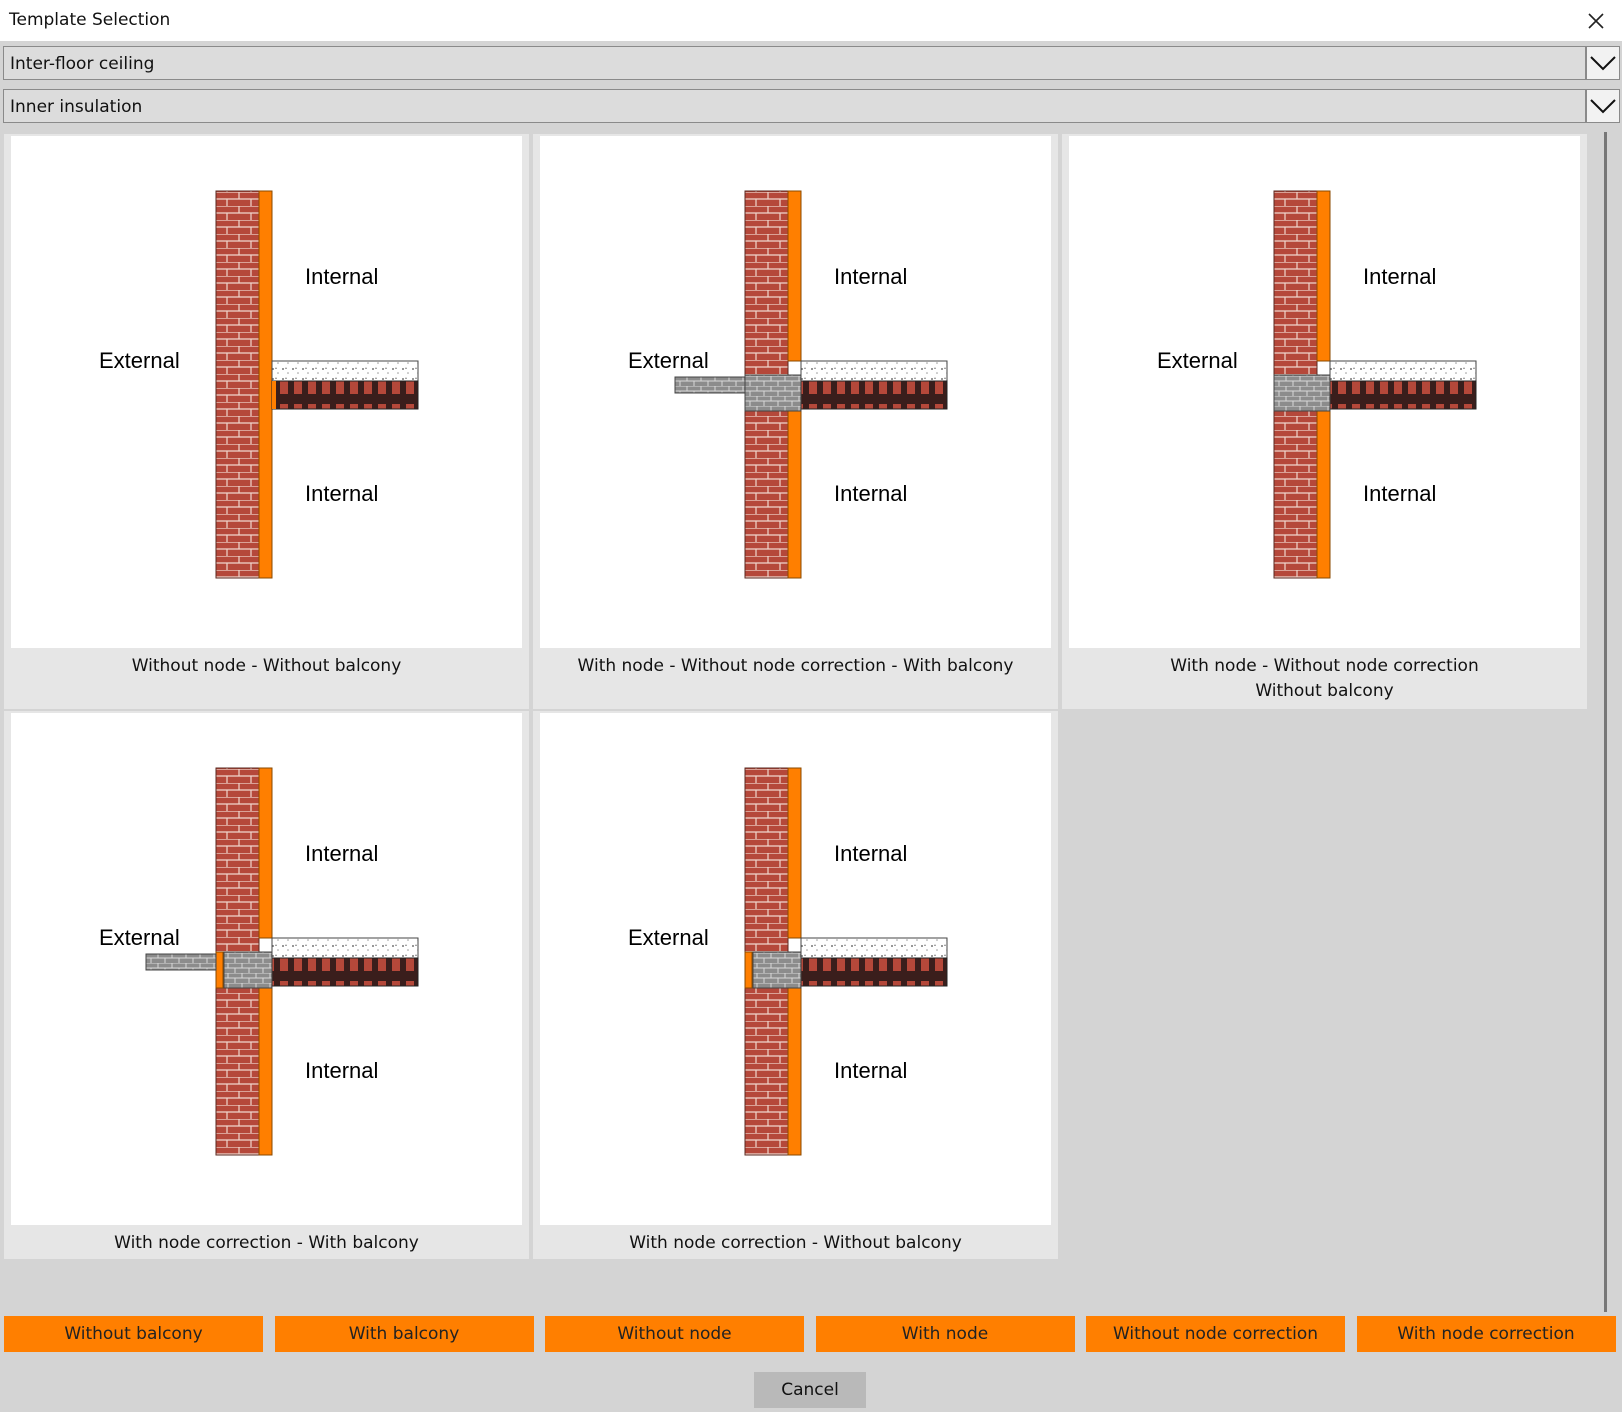  What do you see at coordinates (811, 63) in the screenshot?
I see `construction-type-dropdown: Inter-floor ceiling` at bounding box center [811, 63].